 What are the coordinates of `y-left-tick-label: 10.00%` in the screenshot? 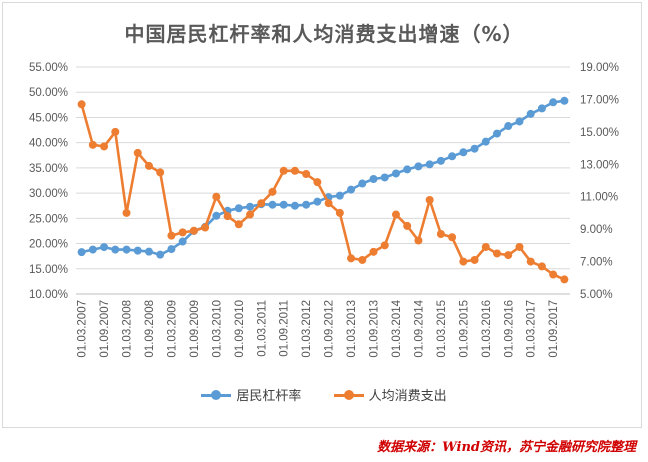 It's located at (48, 295).